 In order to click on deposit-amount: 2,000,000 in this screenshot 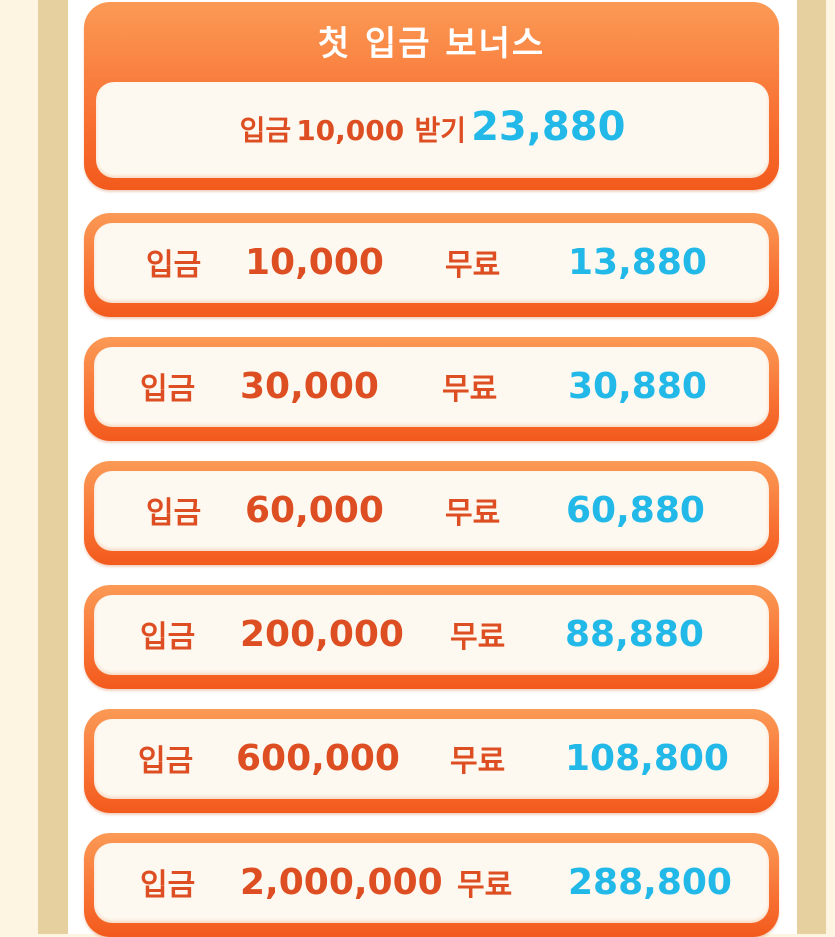, I will do `click(341, 882)`.